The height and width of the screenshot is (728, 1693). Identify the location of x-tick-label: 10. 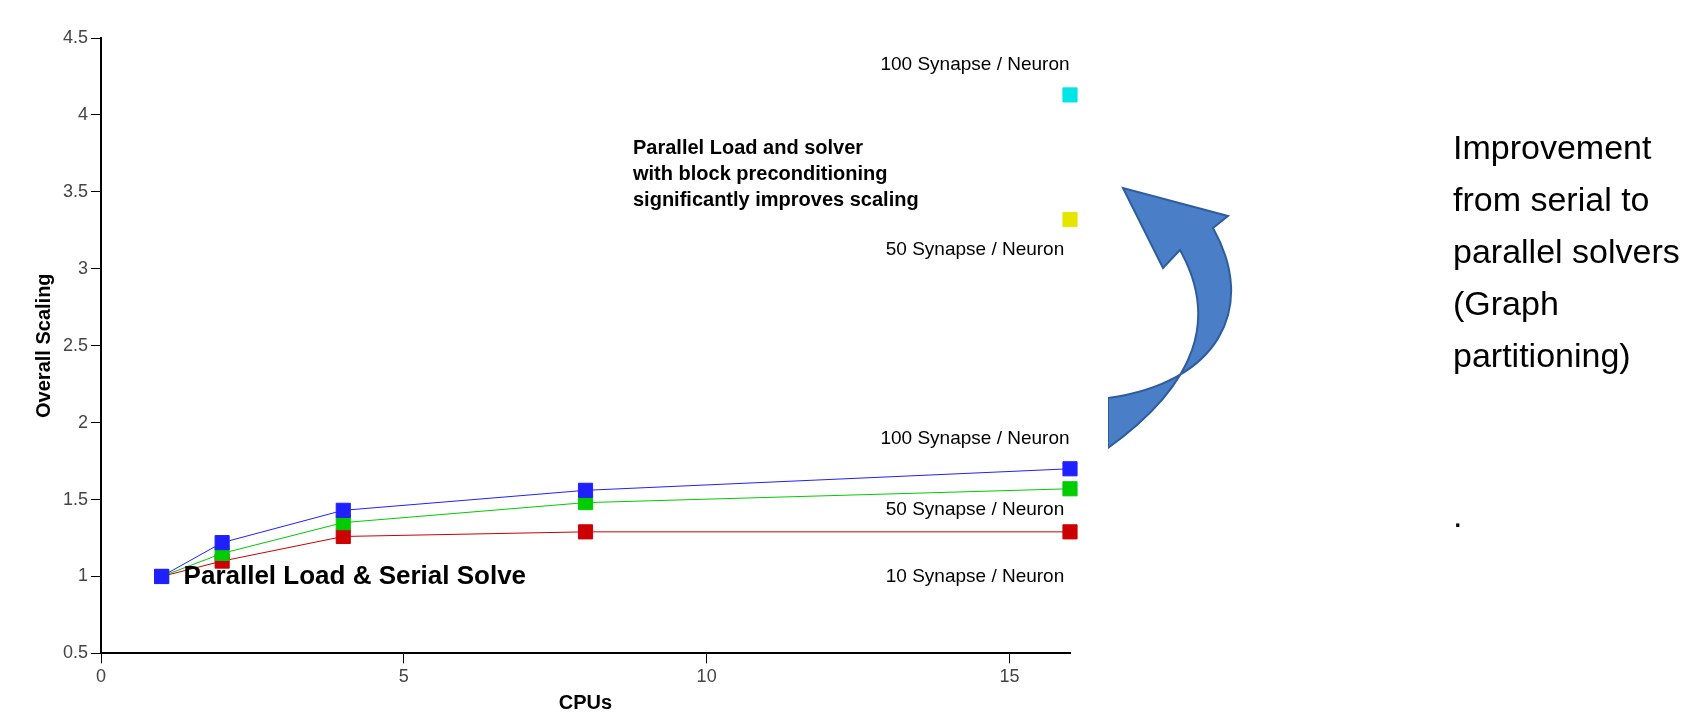
(706, 676).